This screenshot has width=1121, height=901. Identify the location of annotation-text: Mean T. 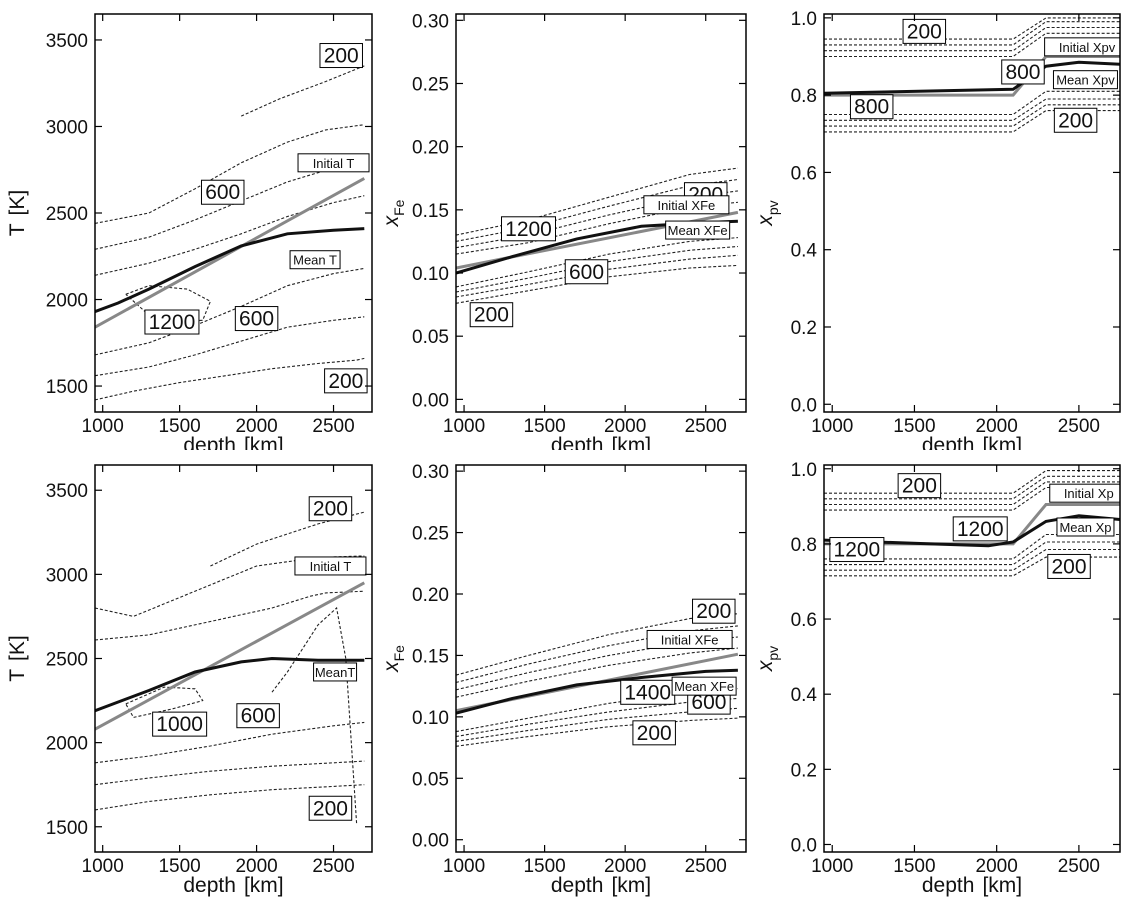
(315, 260).